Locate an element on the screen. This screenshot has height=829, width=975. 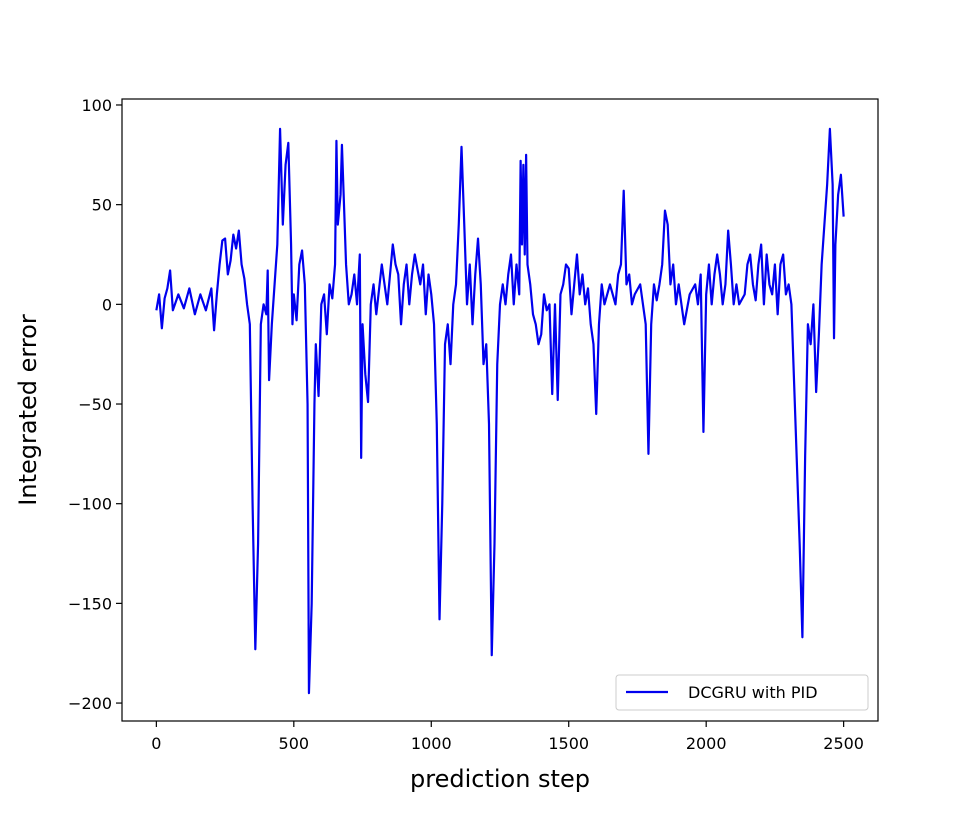
legend-box is located at coordinates (742, 692).